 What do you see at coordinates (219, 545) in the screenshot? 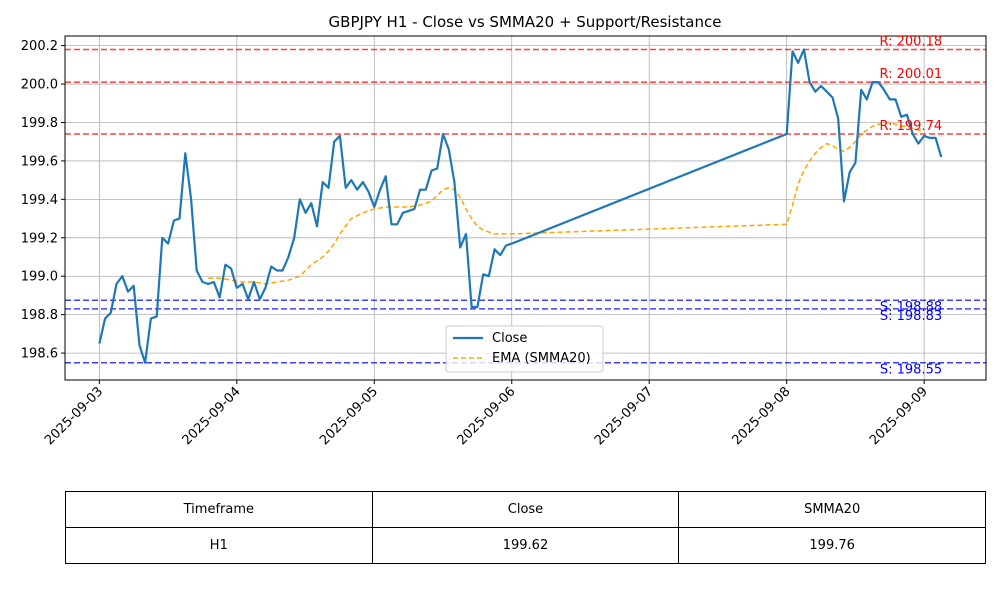
I see `table-cell-timeframe: H1` at bounding box center [219, 545].